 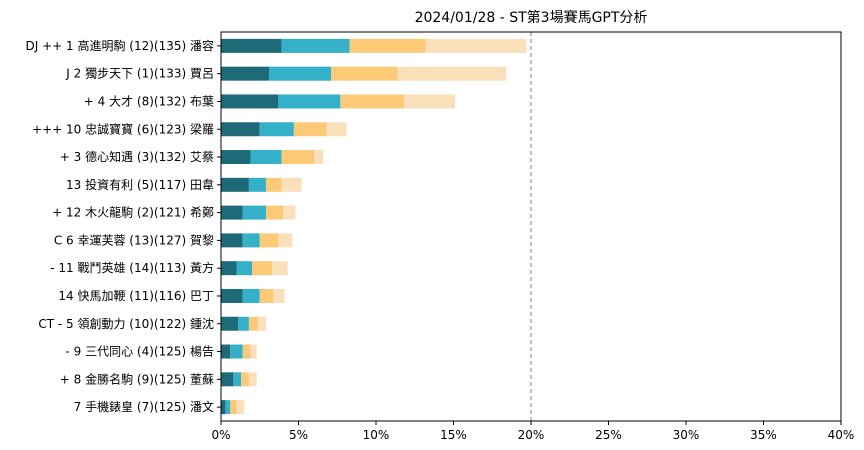 I want to click on y-tick-label: + 8 金勝名駒 (9)(125) 董蘇, so click(x=137, y=378).